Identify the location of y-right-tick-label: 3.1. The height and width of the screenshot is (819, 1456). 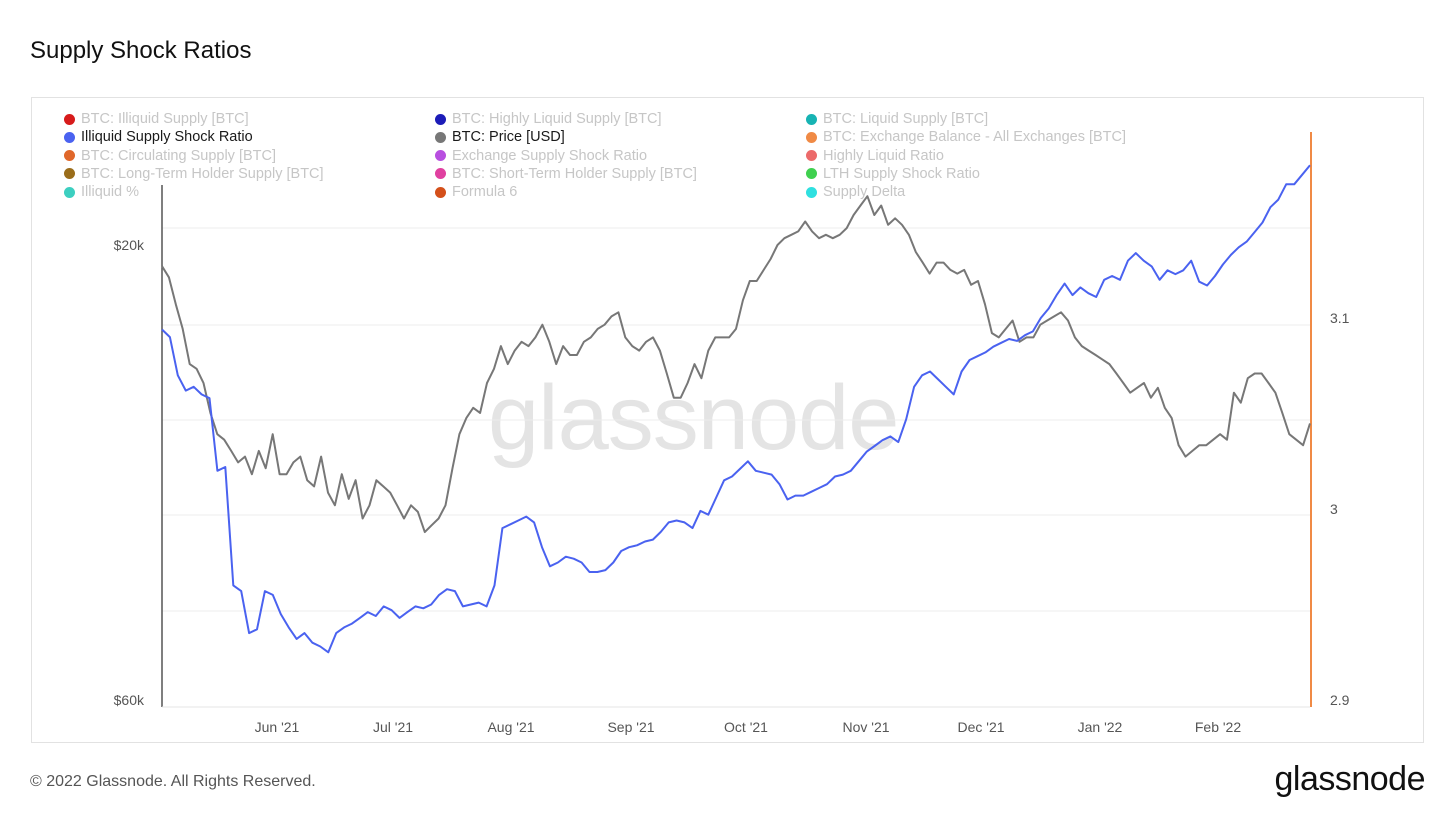
(1340, 318).